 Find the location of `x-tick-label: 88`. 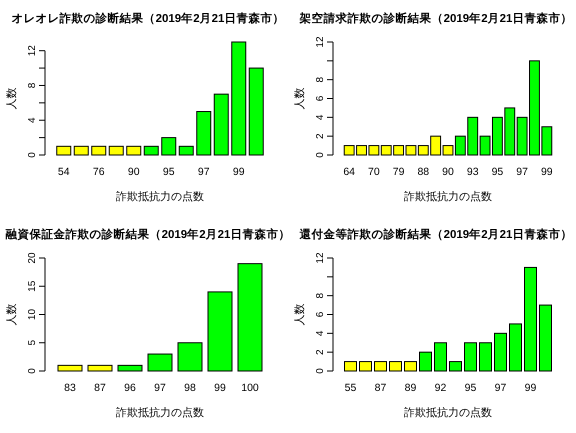

x-tick-label: 88 is located at coordinates (423, 172).